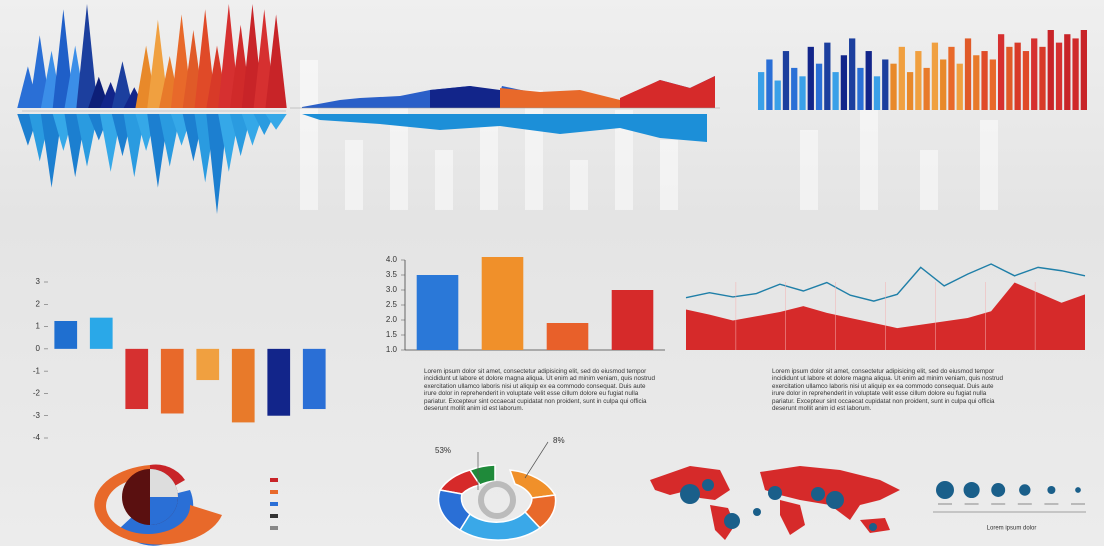 This screenshot has width=1104, height=546. Describe the element at coordinates (443, 450) in the screenshot. I see `annotation: 53%` at that location.